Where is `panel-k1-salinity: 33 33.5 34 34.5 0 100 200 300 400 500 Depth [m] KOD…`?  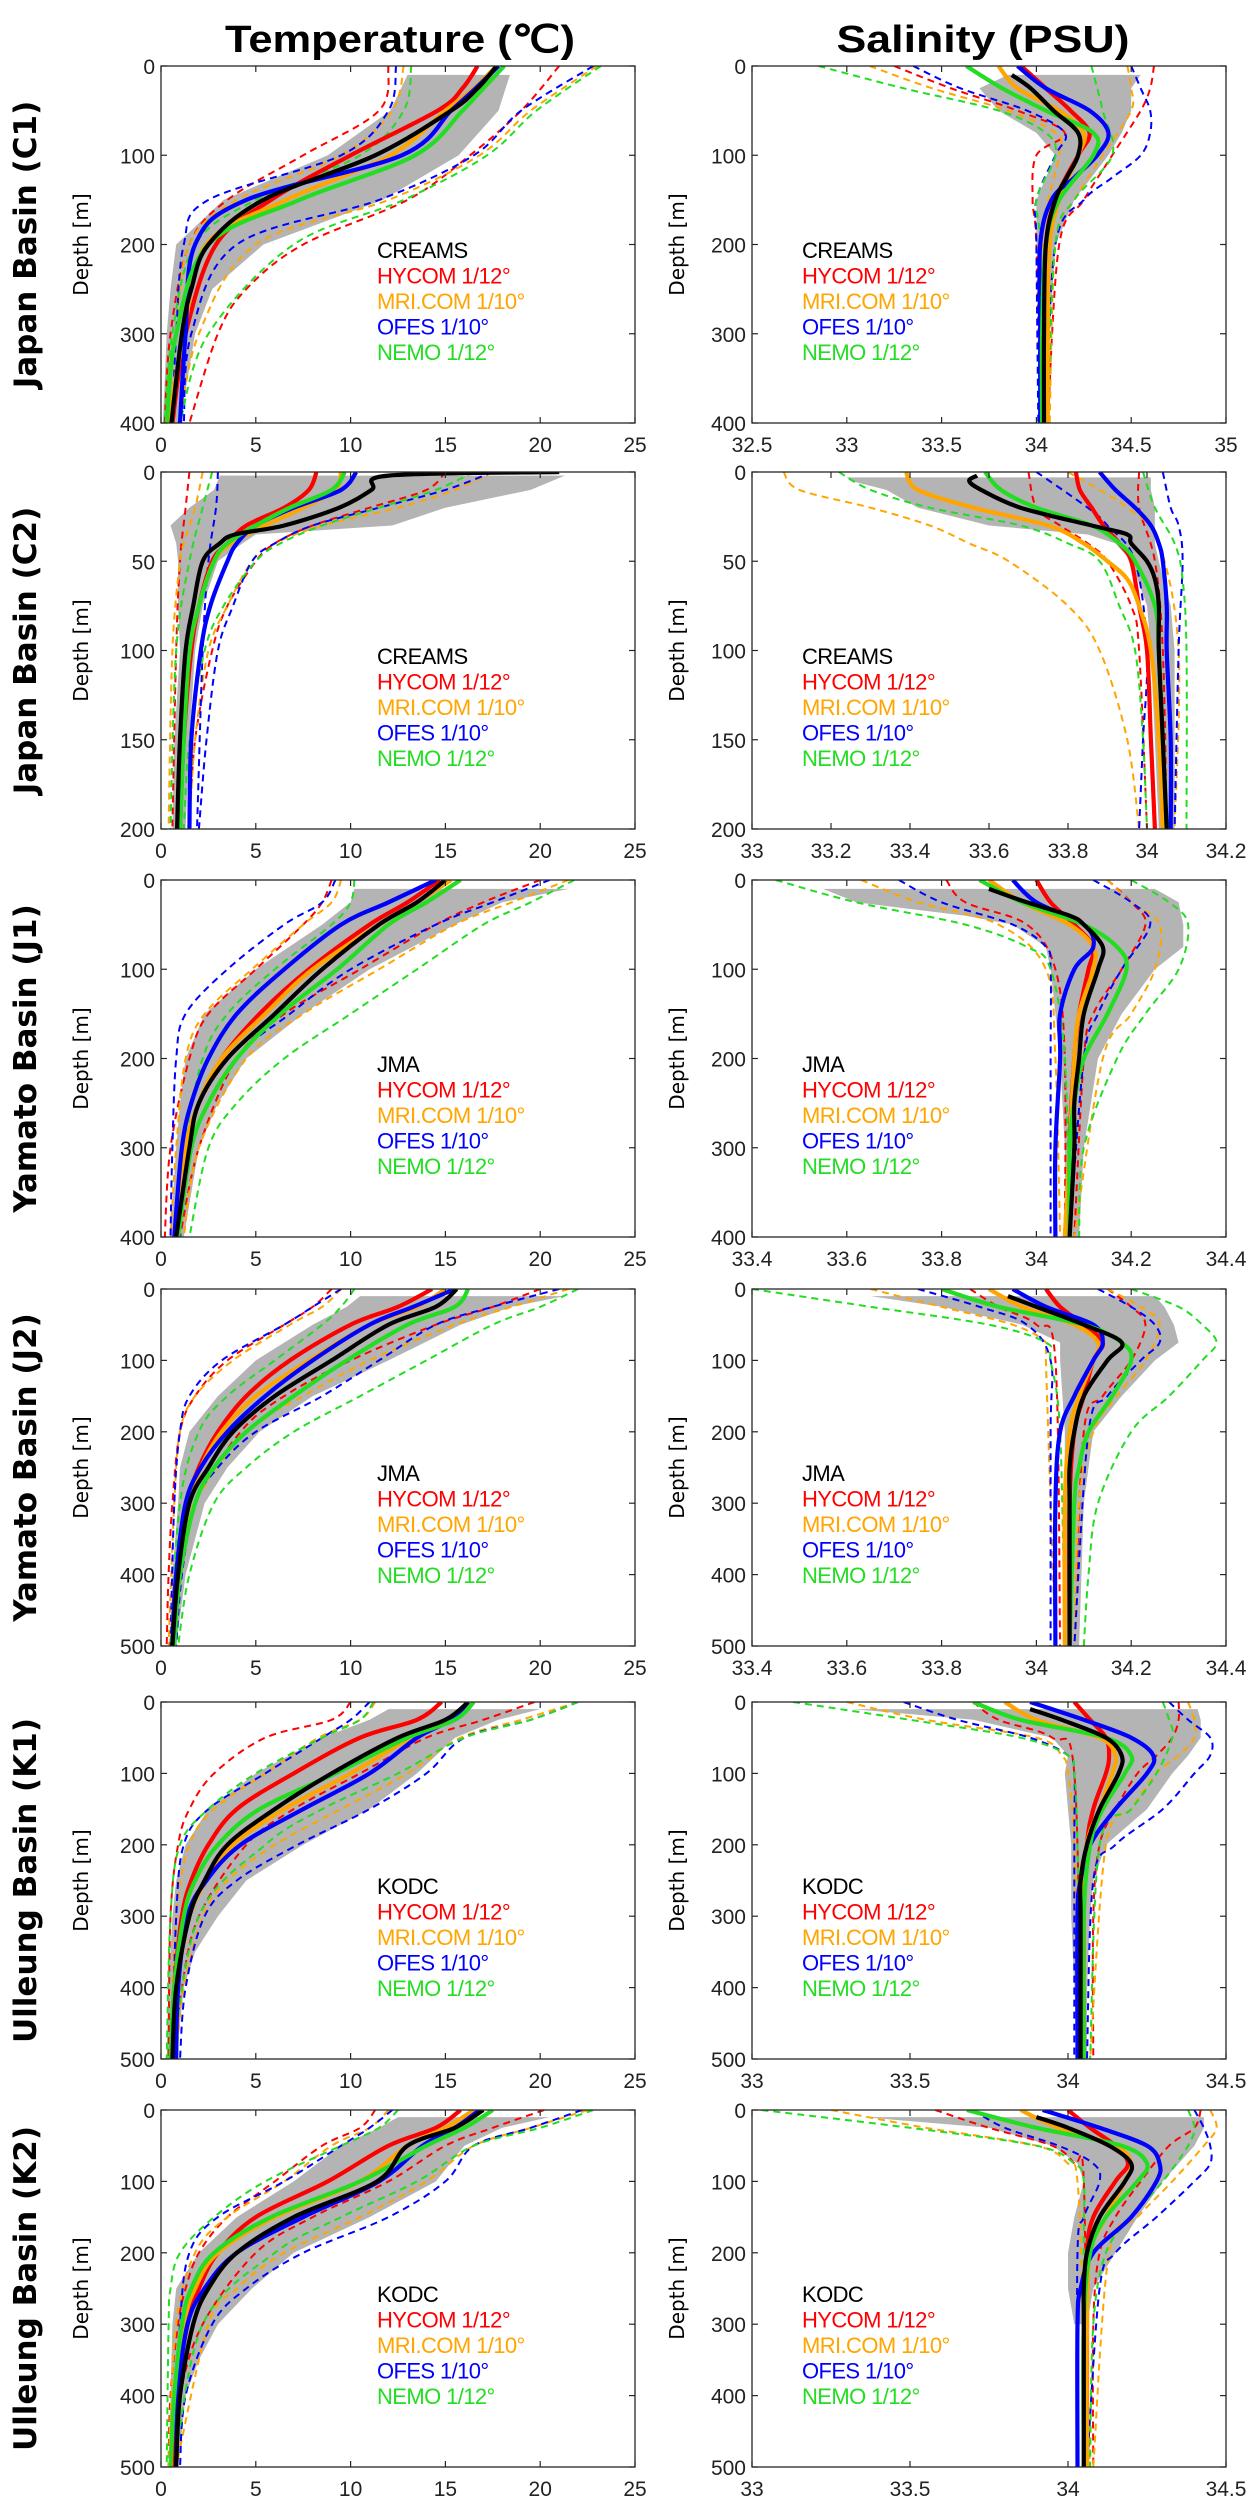
panel-k1-salinity: 33 33.5 34 34.5 0 100 200 300 400 500 Depth [m] KOD… is located at coordinates (955, 1892).